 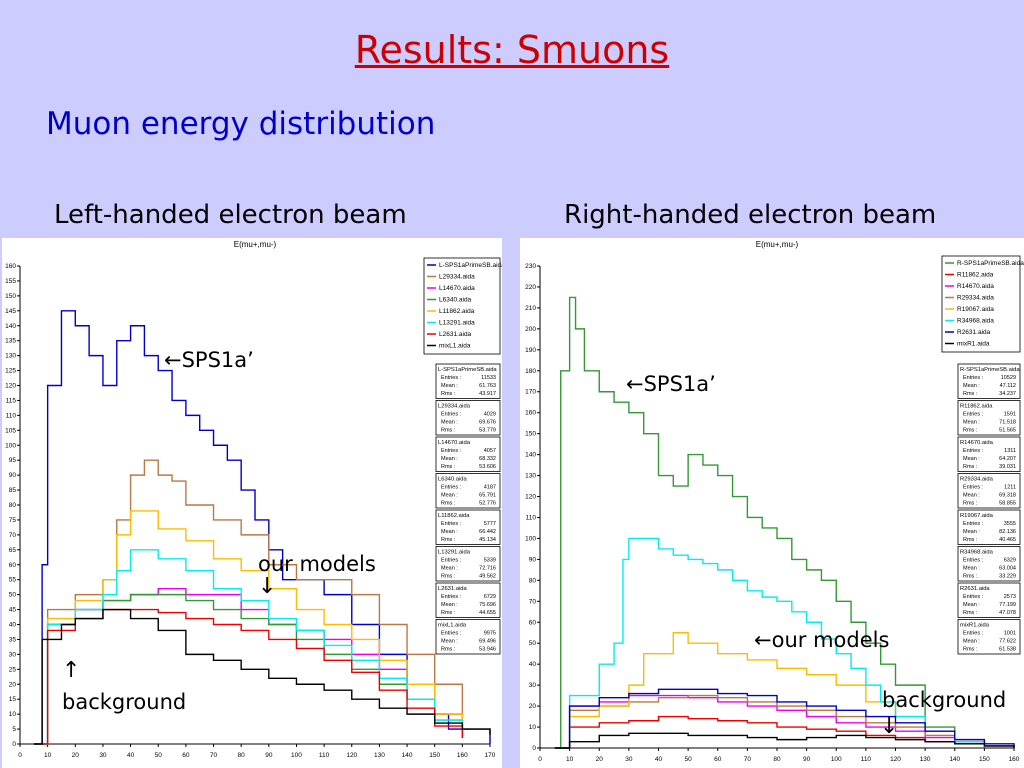 I want to click on y-tick-label: 105, so click(x=10, y=430).